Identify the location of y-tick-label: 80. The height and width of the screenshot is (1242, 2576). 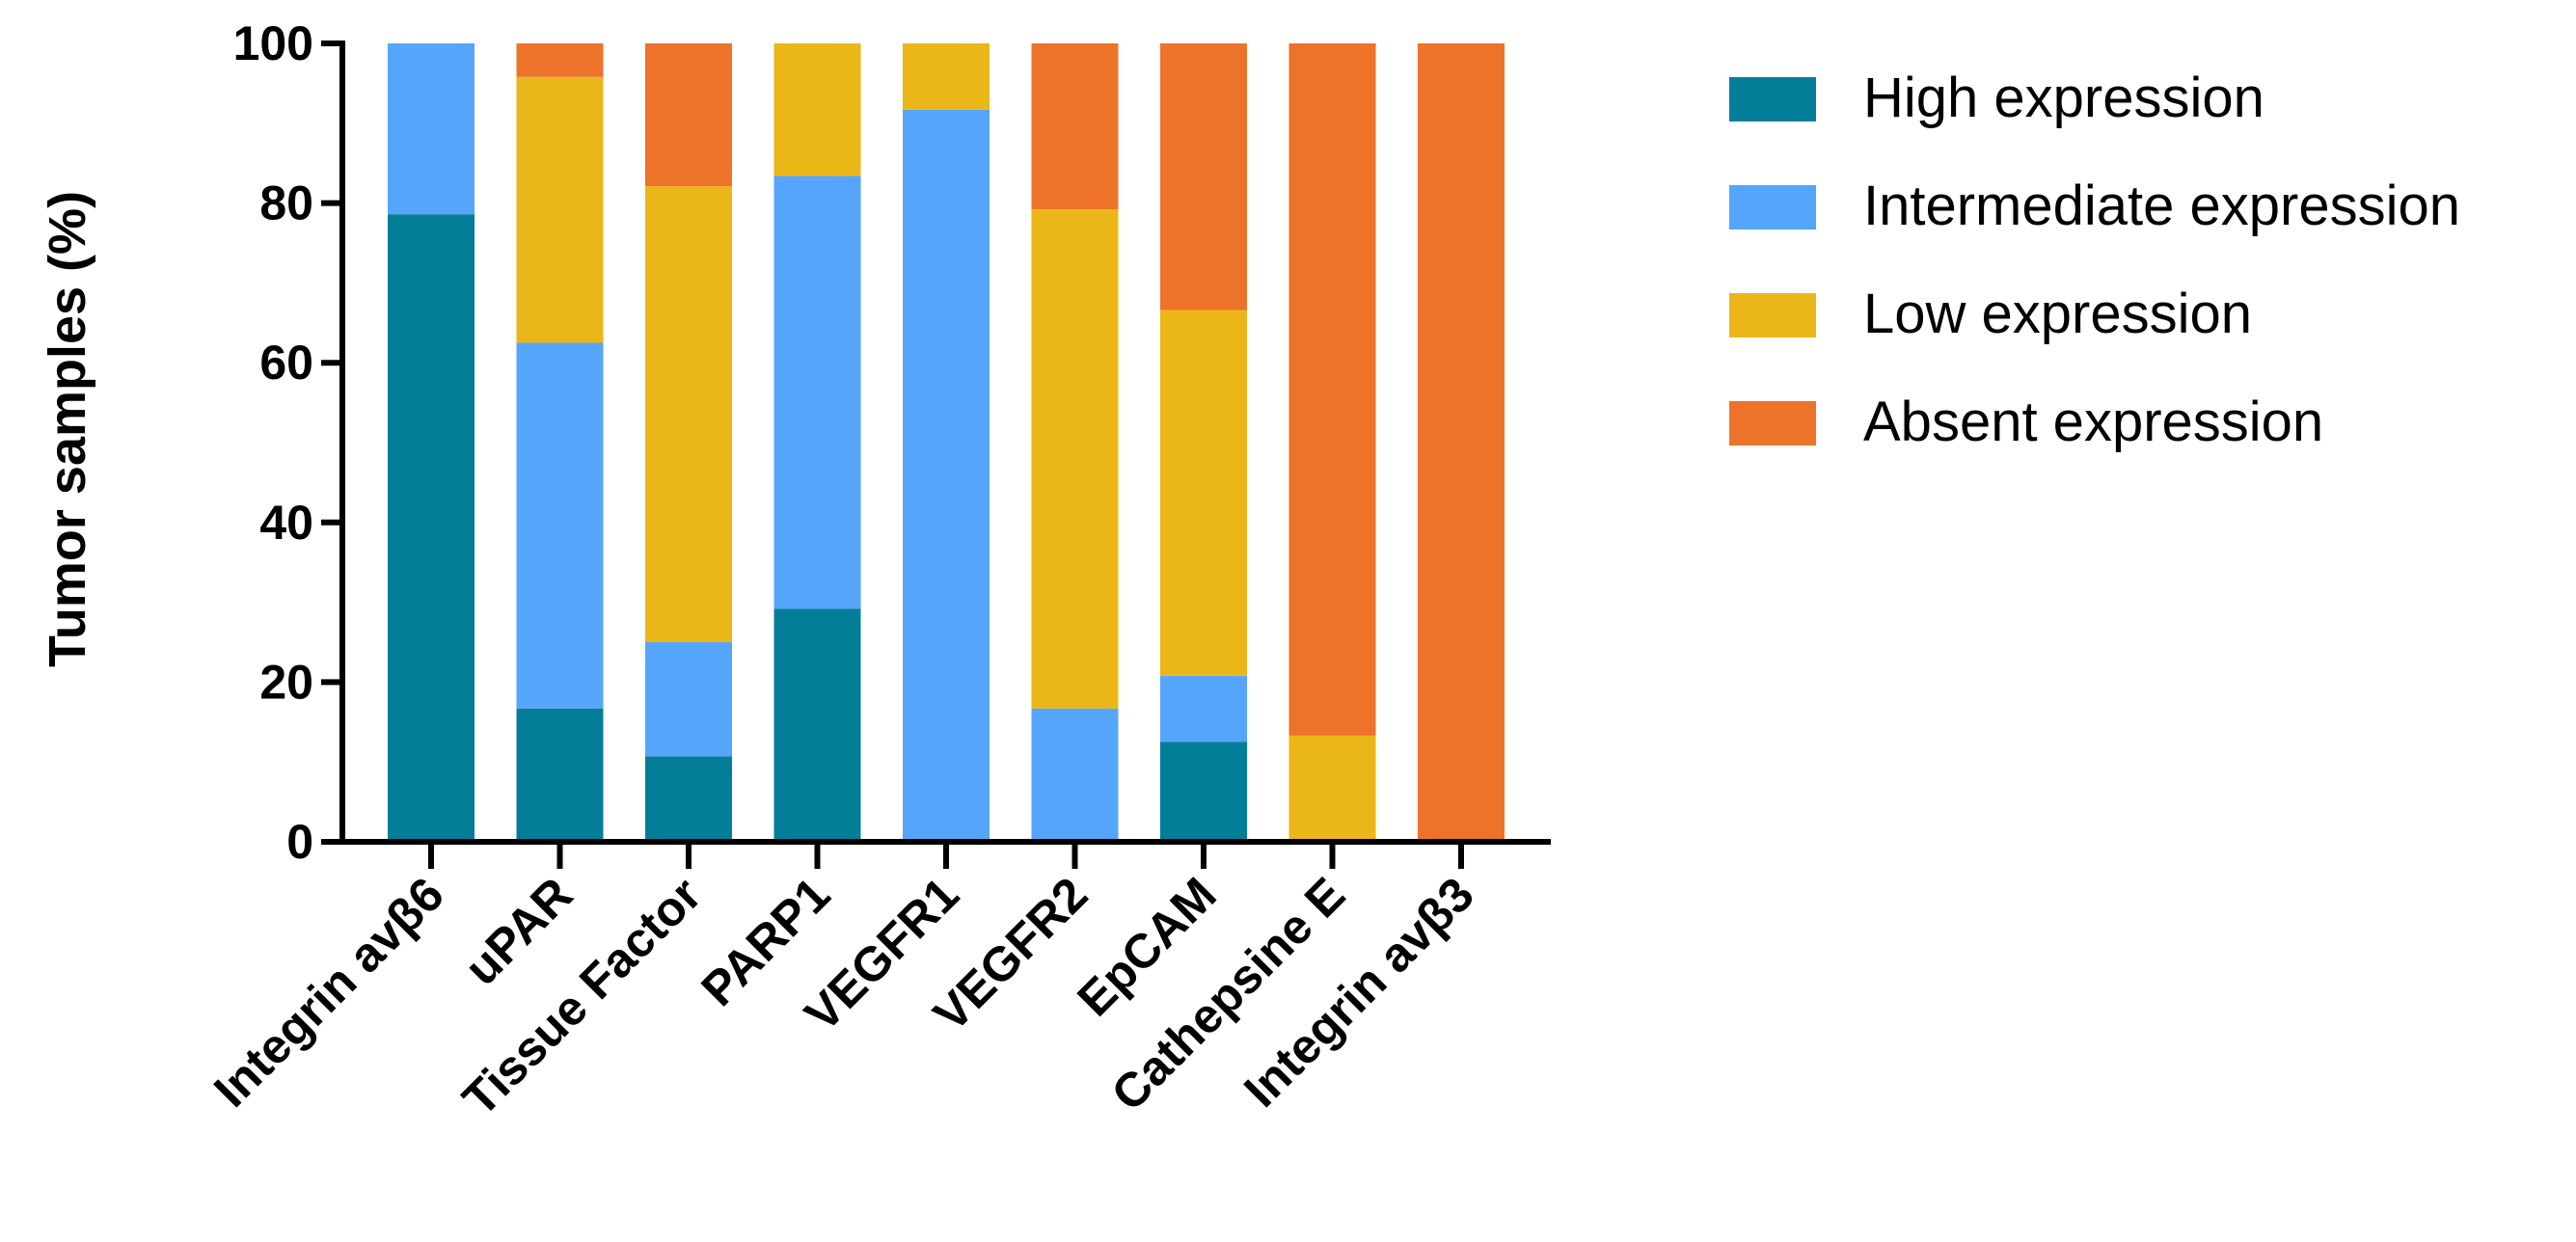
(286, 203).